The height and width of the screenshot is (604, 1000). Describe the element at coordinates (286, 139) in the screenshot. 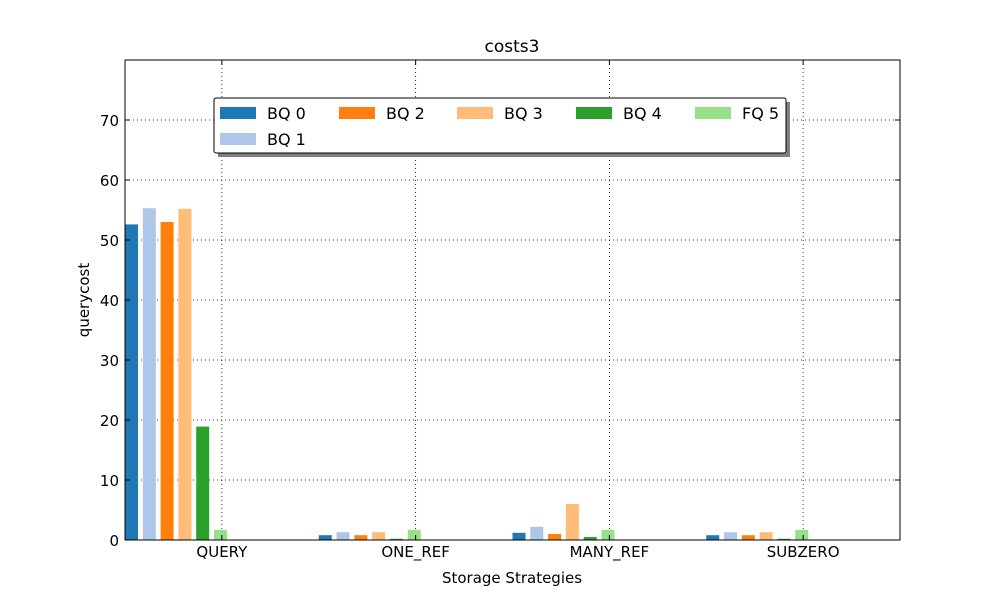

I see `legend-label: BQ 1` at that location.